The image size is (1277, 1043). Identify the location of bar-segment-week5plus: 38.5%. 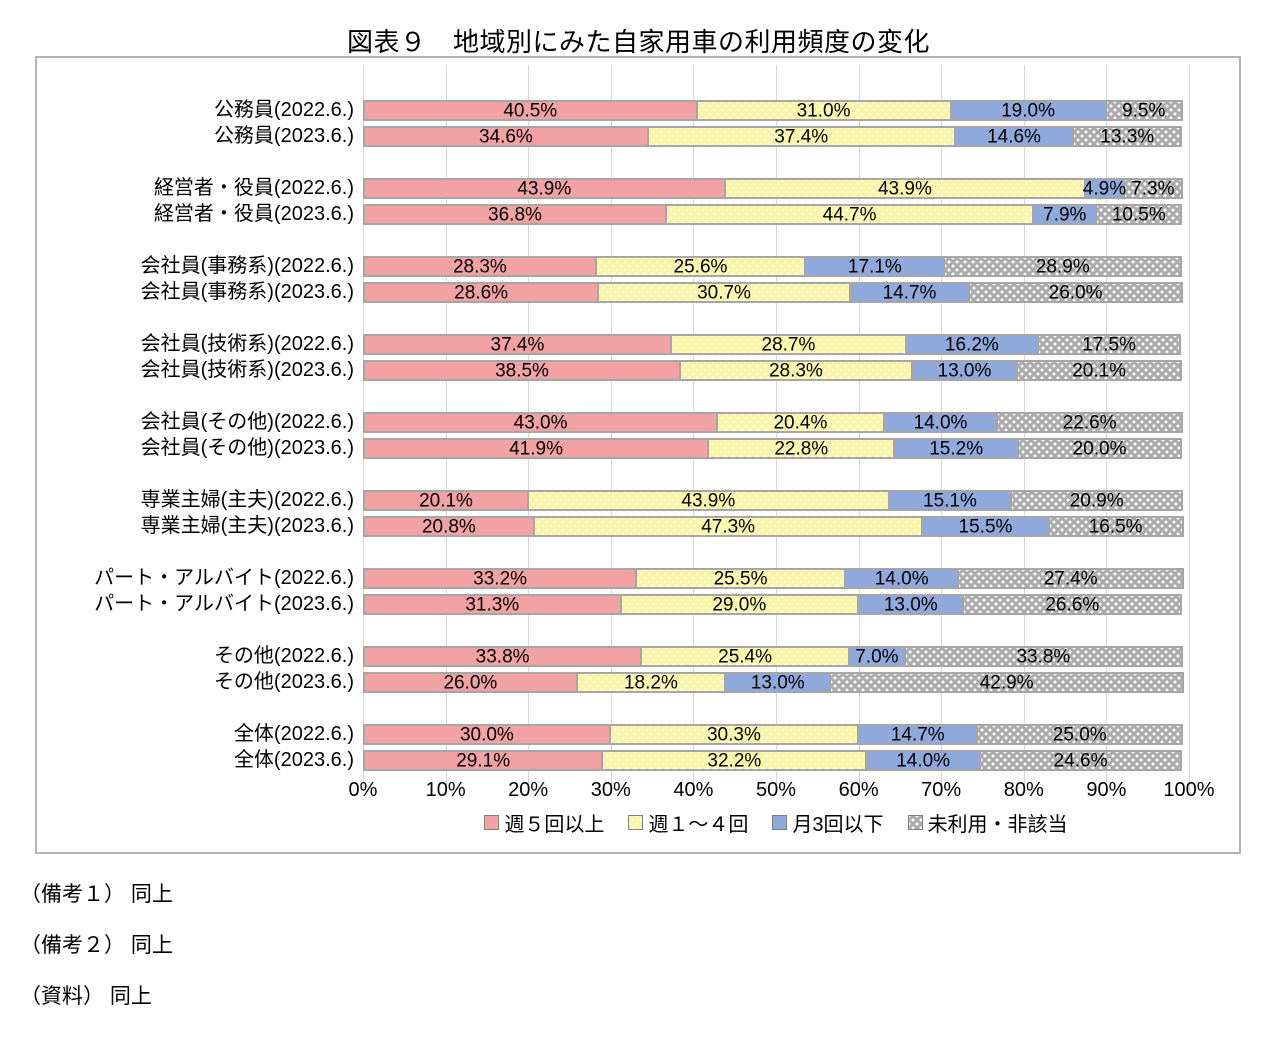
(522, 370).